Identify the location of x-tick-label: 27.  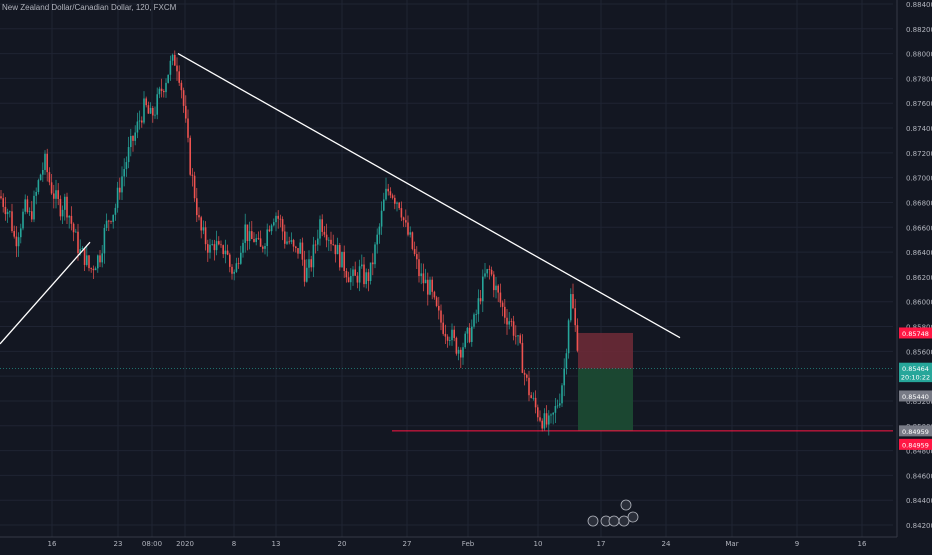
(407, 544).